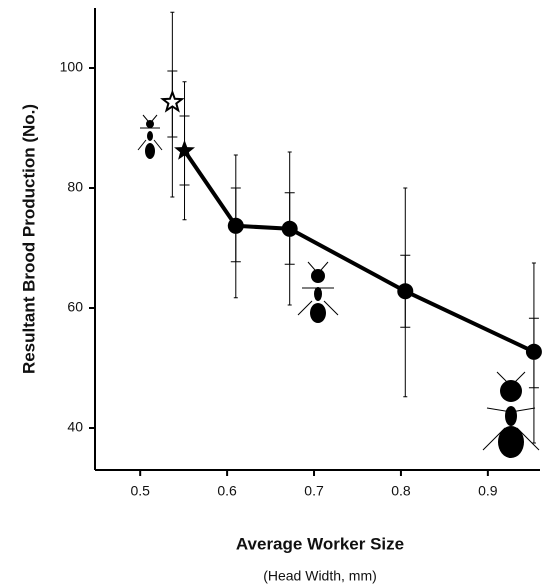 This screenshot has width=551, height=588. I want to click on x-axis-label: Average Worker Size, so click(320, 543).